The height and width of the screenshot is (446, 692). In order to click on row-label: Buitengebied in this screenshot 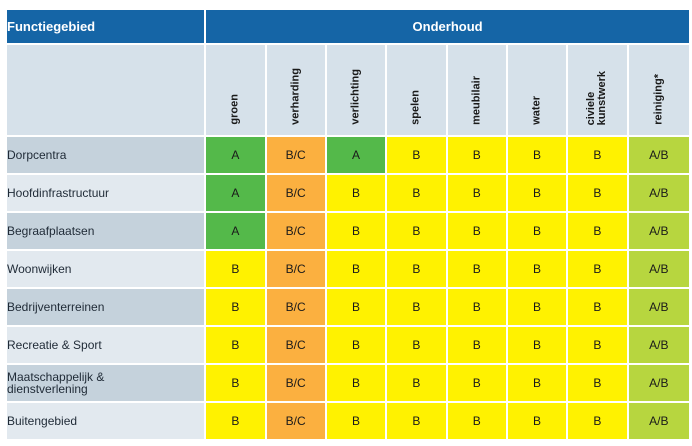, I will do `click(106, 421)`.